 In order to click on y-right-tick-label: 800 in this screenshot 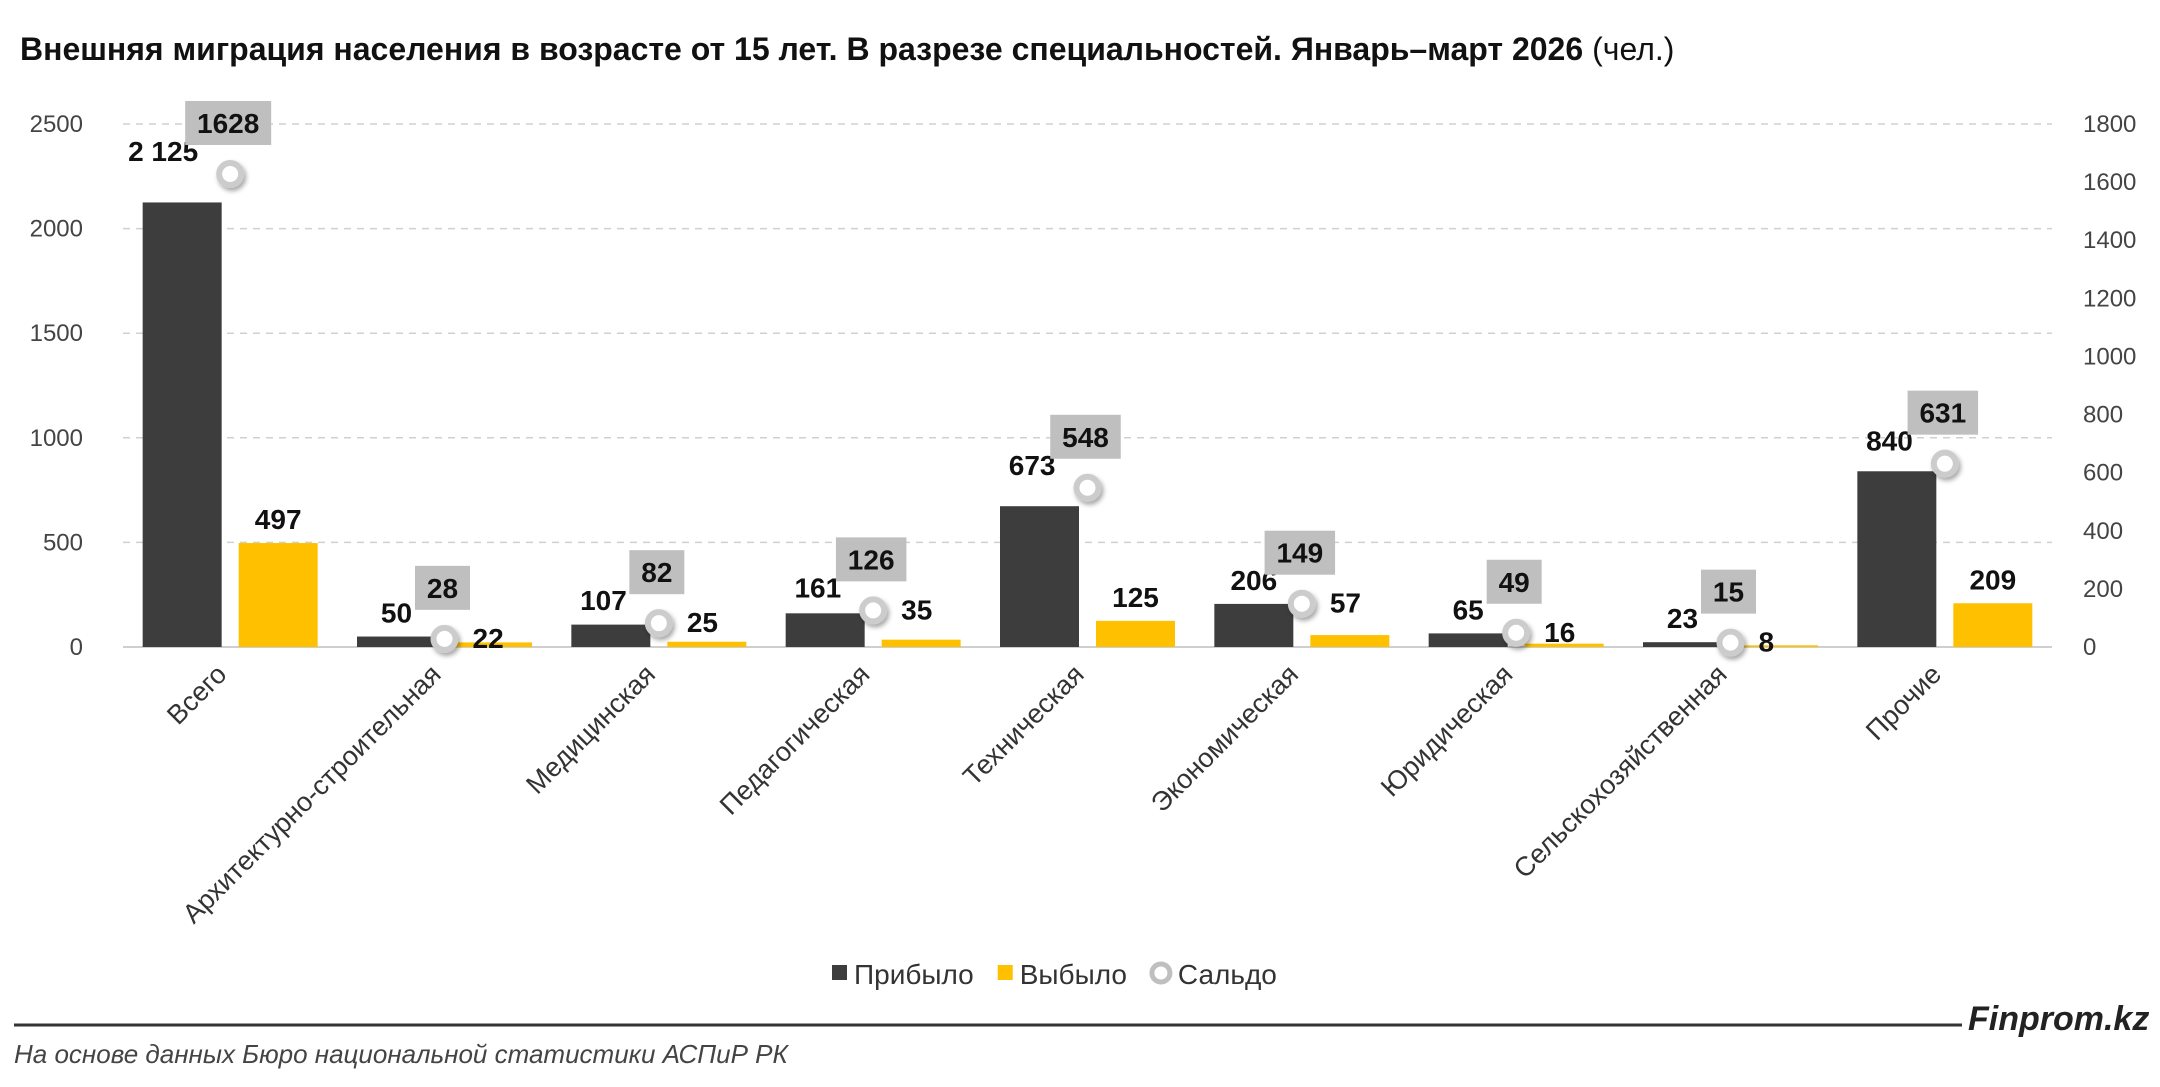, I will do `click(2103, 415)`.